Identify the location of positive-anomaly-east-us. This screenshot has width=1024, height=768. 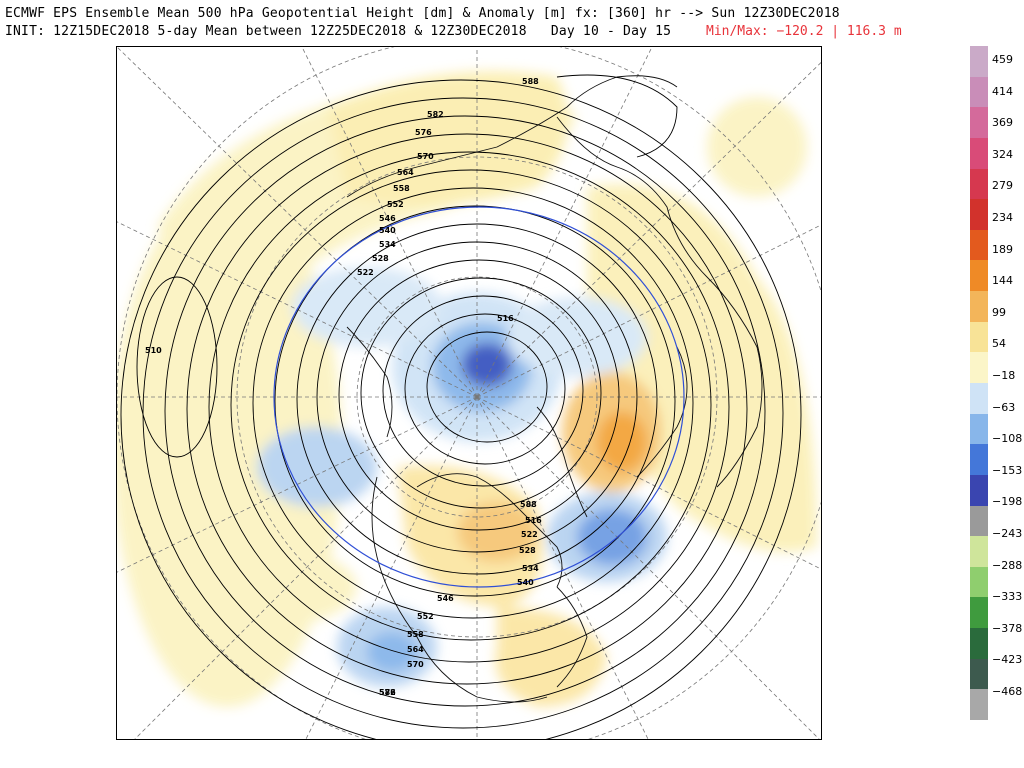
(551, 657).